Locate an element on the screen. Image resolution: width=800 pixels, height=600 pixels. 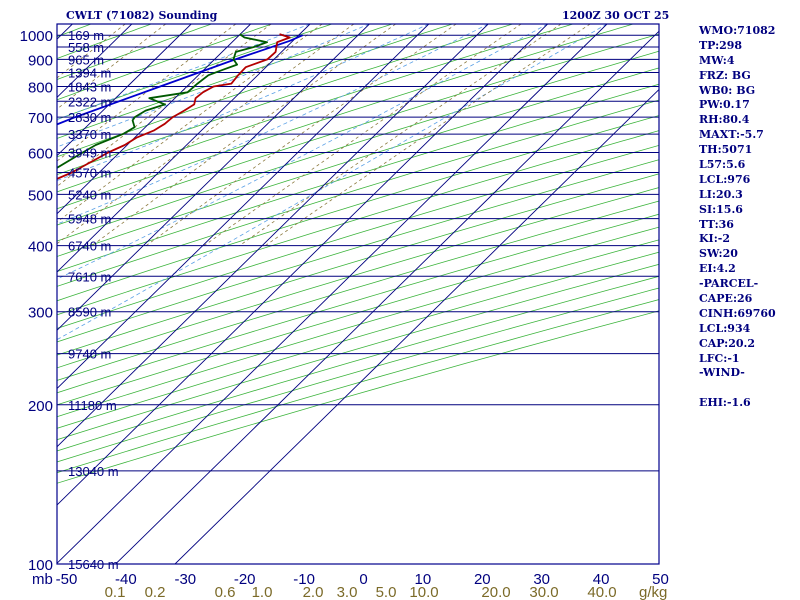
height-label: 1843 m is located at coordinates (89, 87).